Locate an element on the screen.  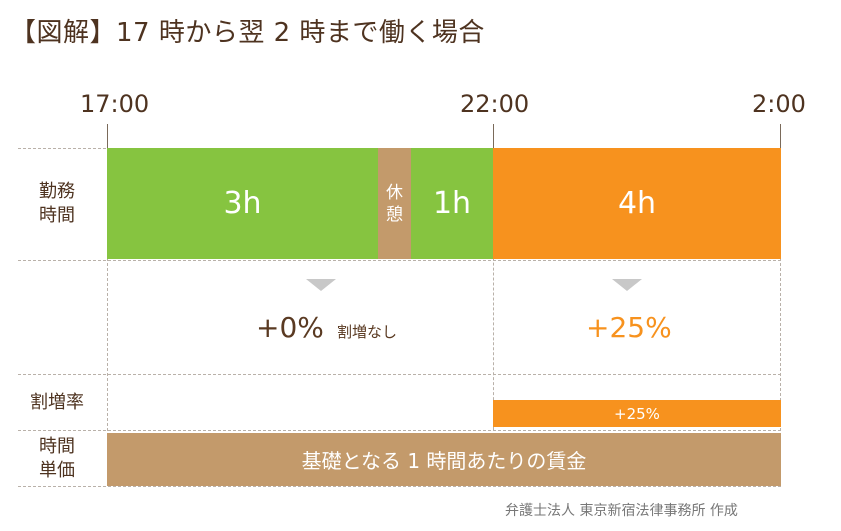
segment-break: 休 憩 is located at coordinates (394, 203).